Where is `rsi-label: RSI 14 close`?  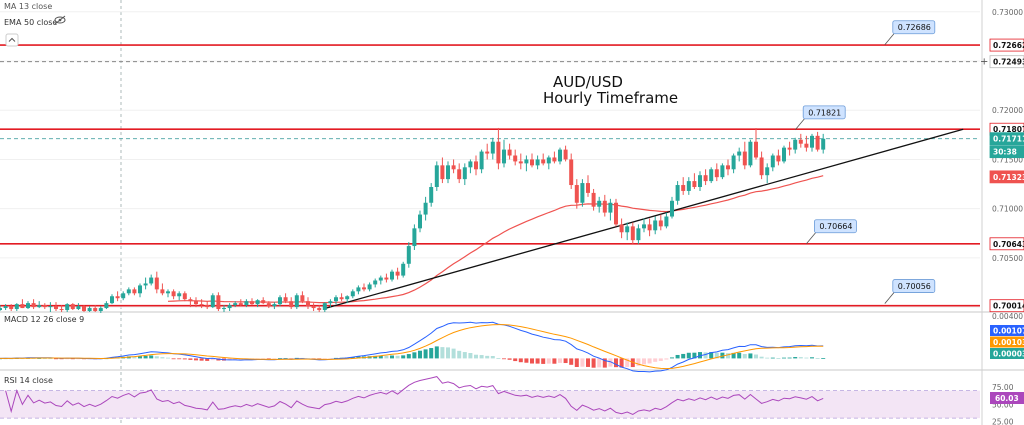 rsi-label: RSI 14 close is located at coordinates (28, 380).